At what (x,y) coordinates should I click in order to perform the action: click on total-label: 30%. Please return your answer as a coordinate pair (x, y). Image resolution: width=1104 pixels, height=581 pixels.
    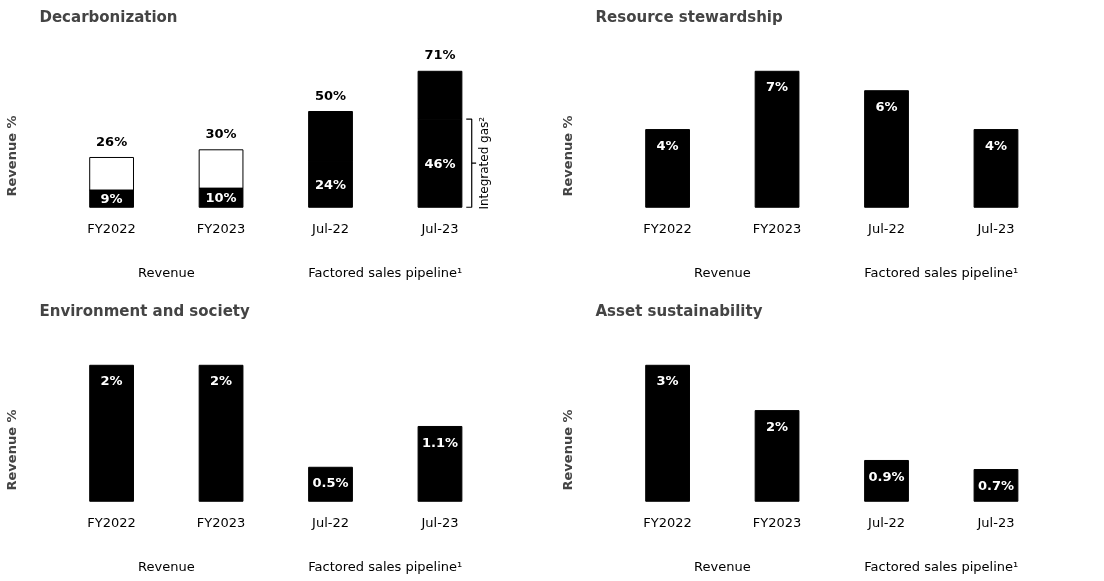
    Looking at the image, I should click on (221, 133).